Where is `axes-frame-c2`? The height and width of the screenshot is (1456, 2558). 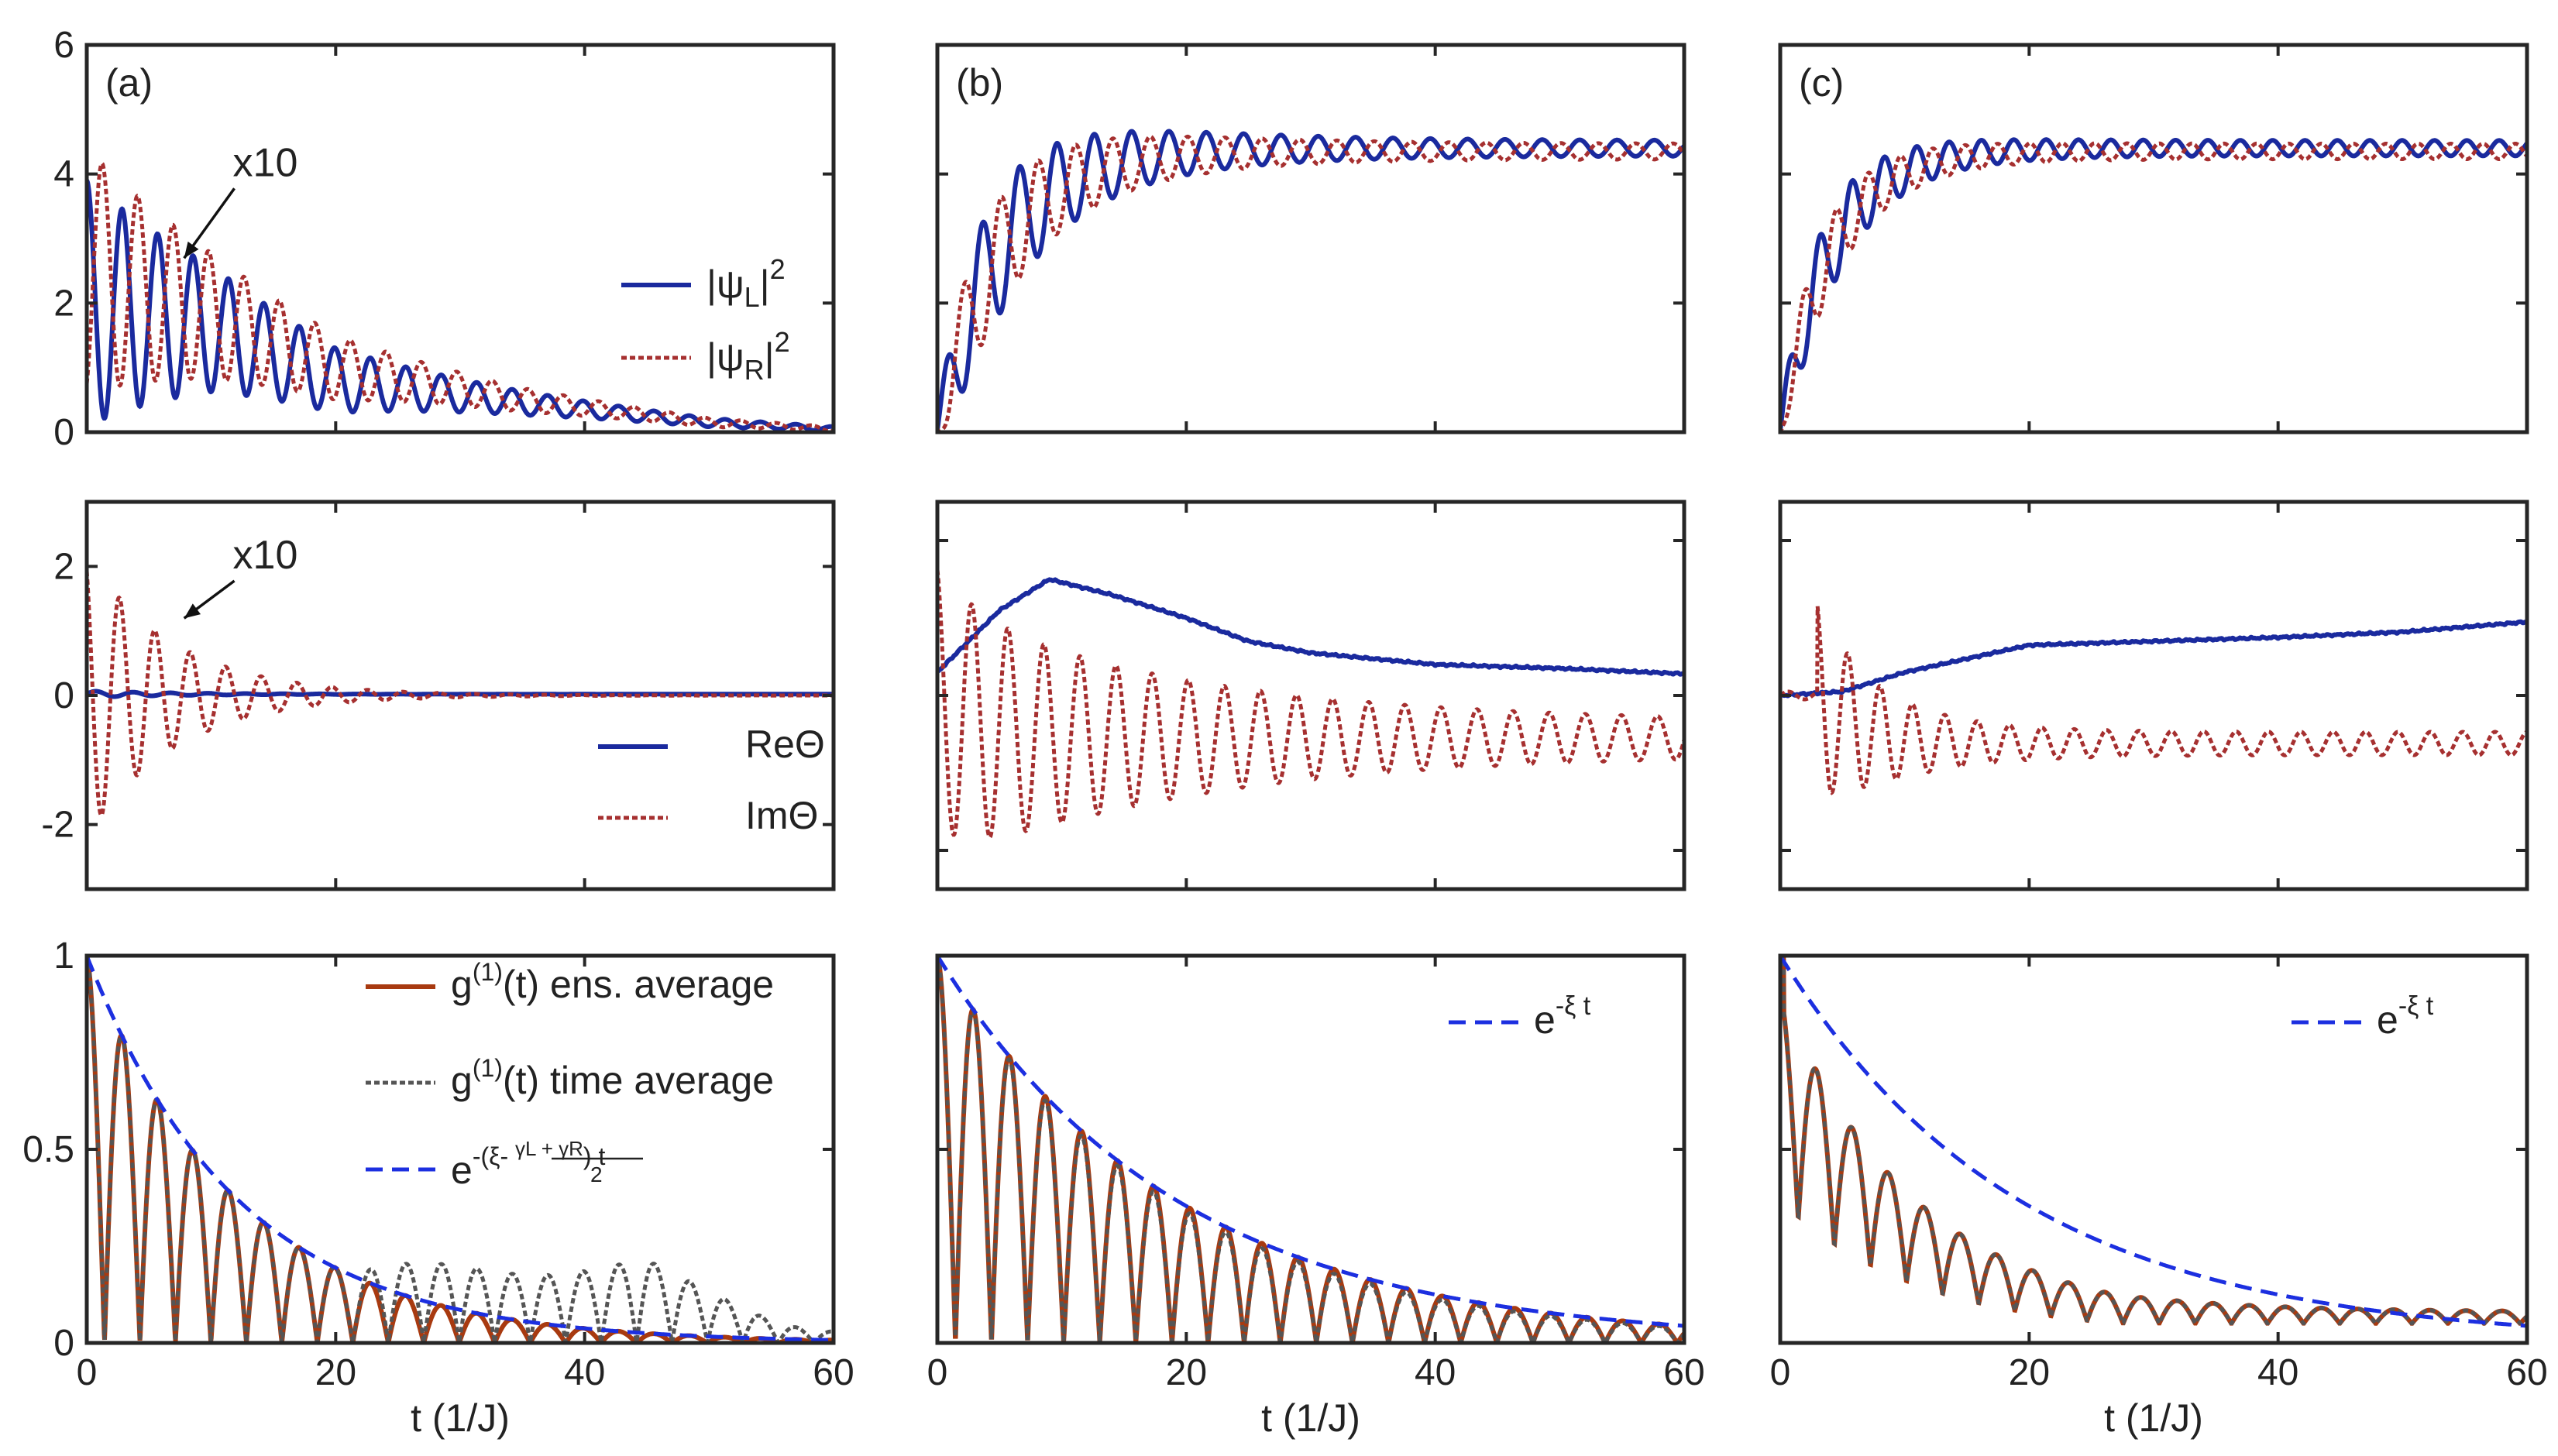
axes-frame-c2 is located at coordinates (2153, 695).